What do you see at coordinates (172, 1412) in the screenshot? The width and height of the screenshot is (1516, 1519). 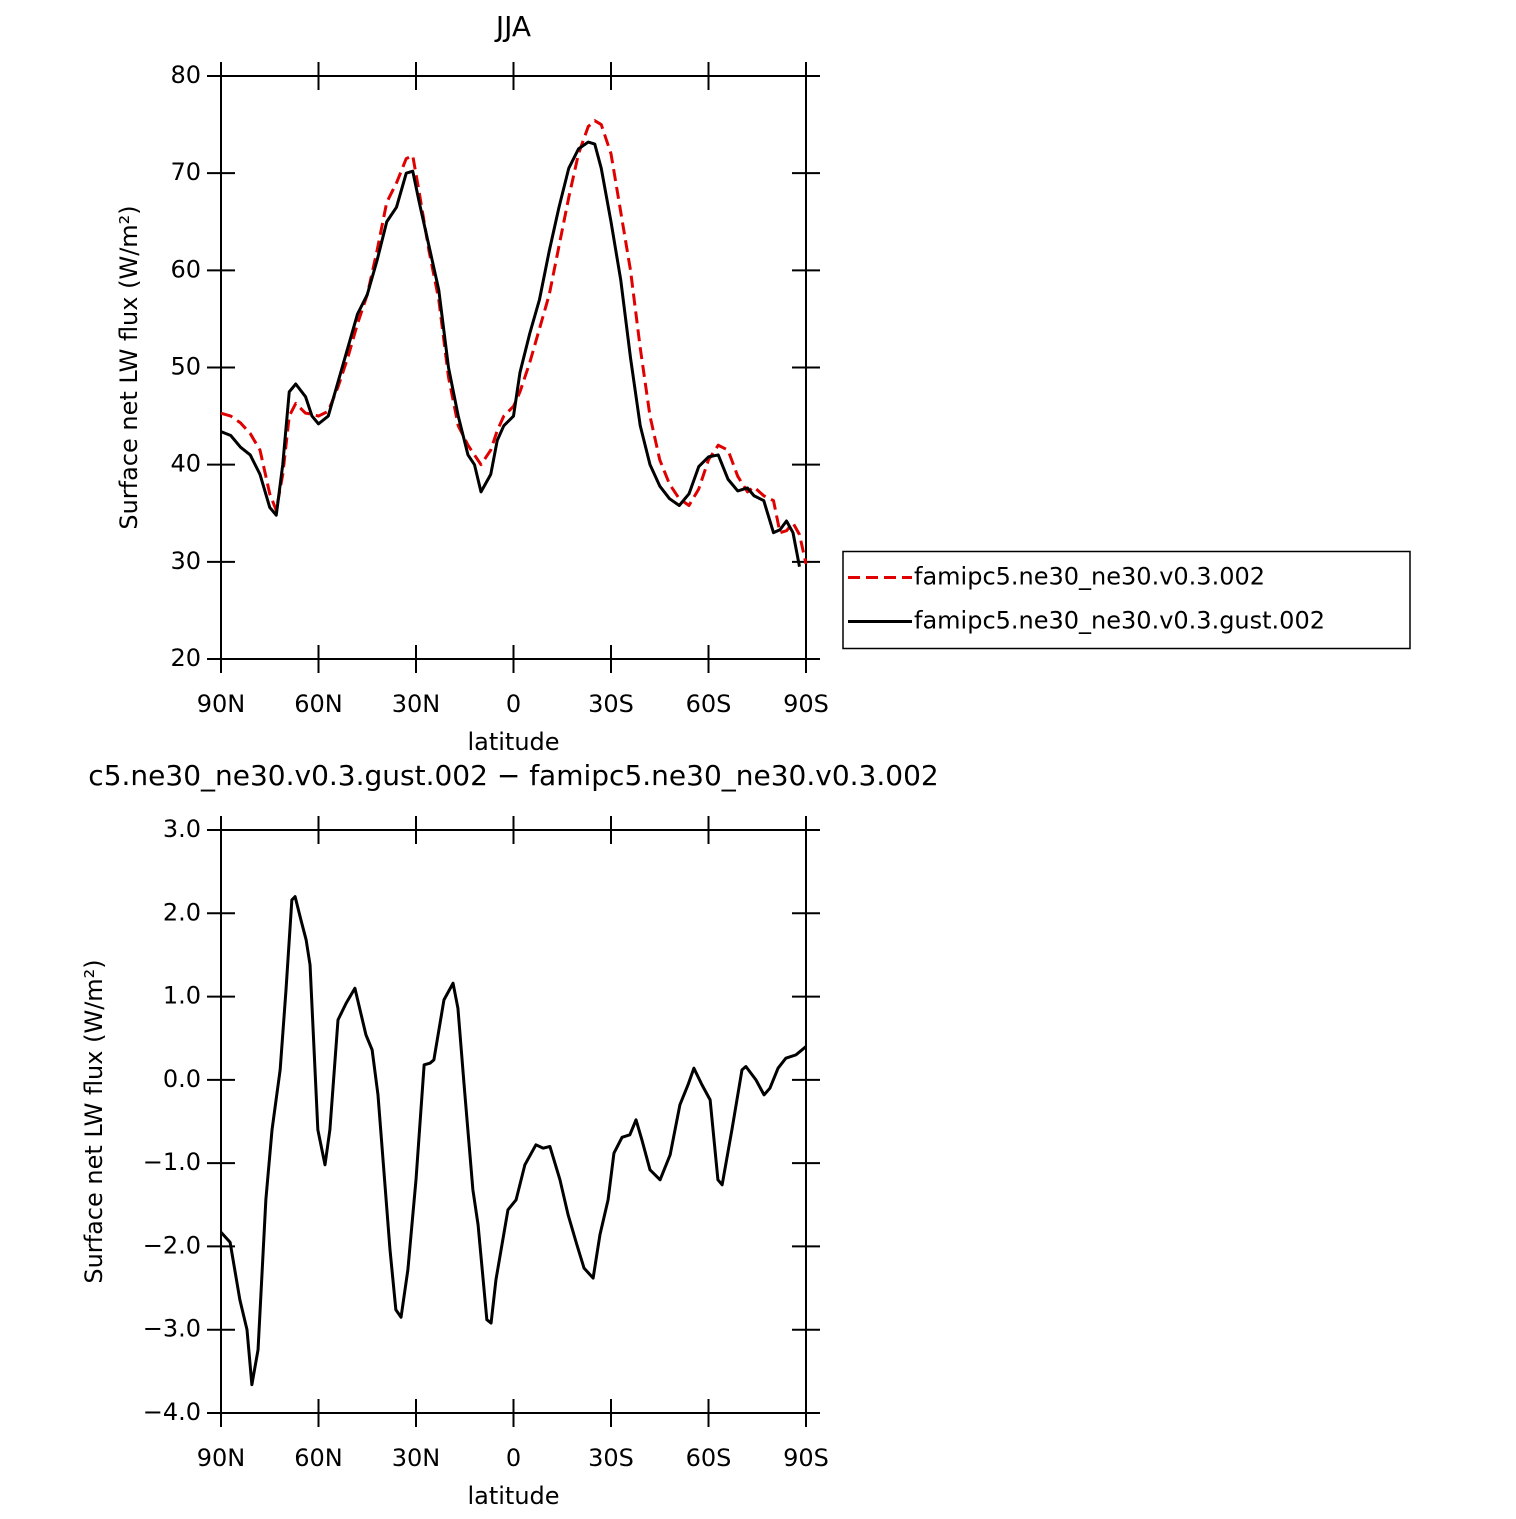 I see `y-tick-label: −4.0` at bounding box center [172, 1412].